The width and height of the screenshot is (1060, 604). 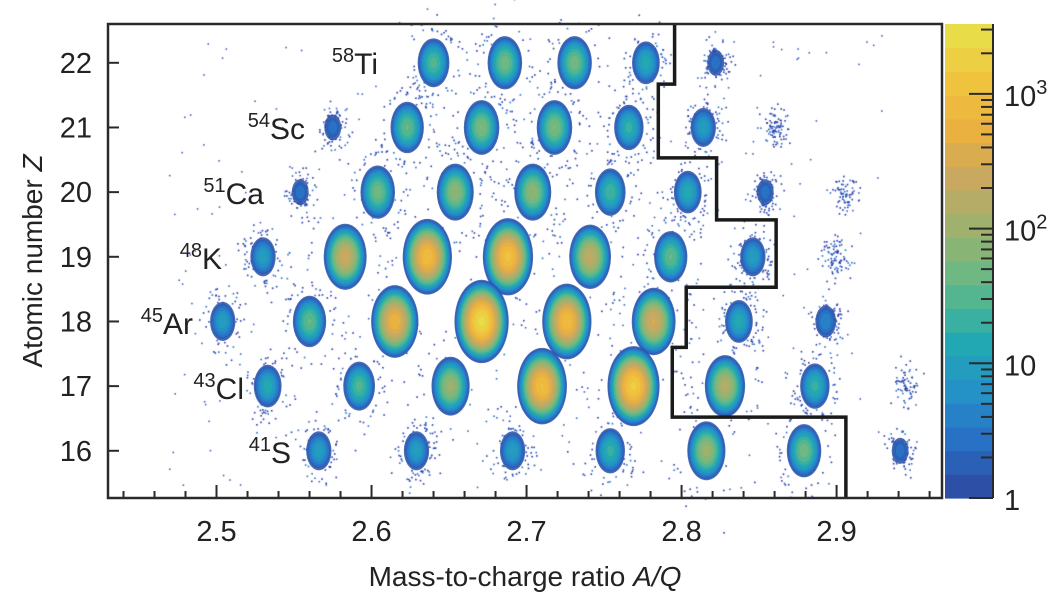 I want to click on colorbar-label: 1, so click(x=1012, y=501).